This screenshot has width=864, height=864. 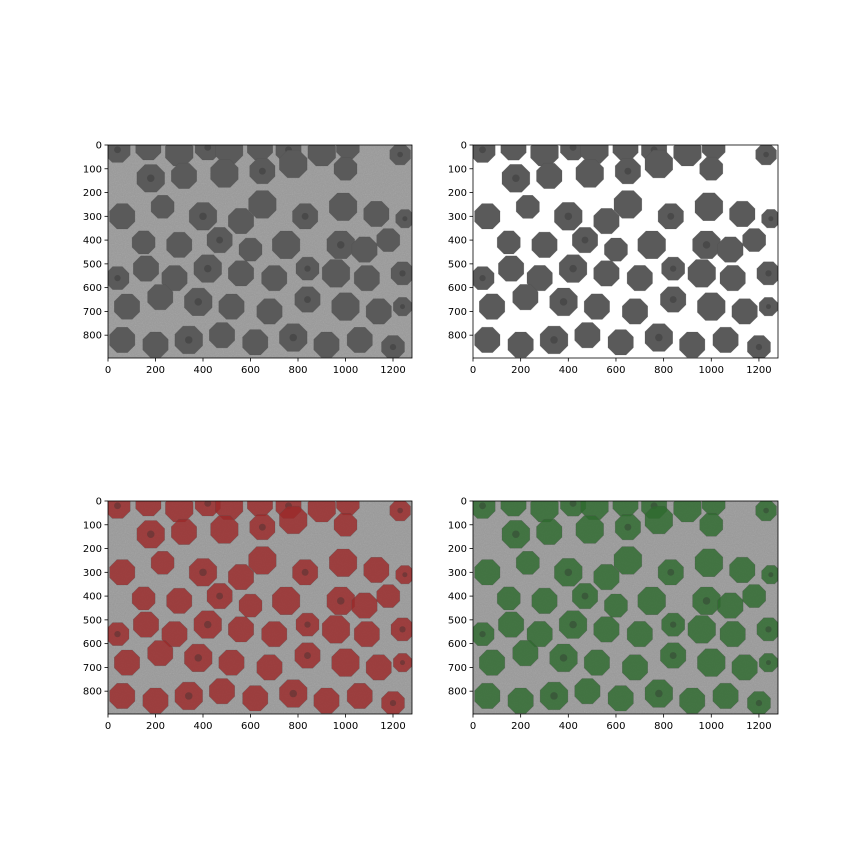 What do you see at coordinates (663, 370) in the screenshot?
I see `x-tick-label: 800` at bounding box center [663, 370].